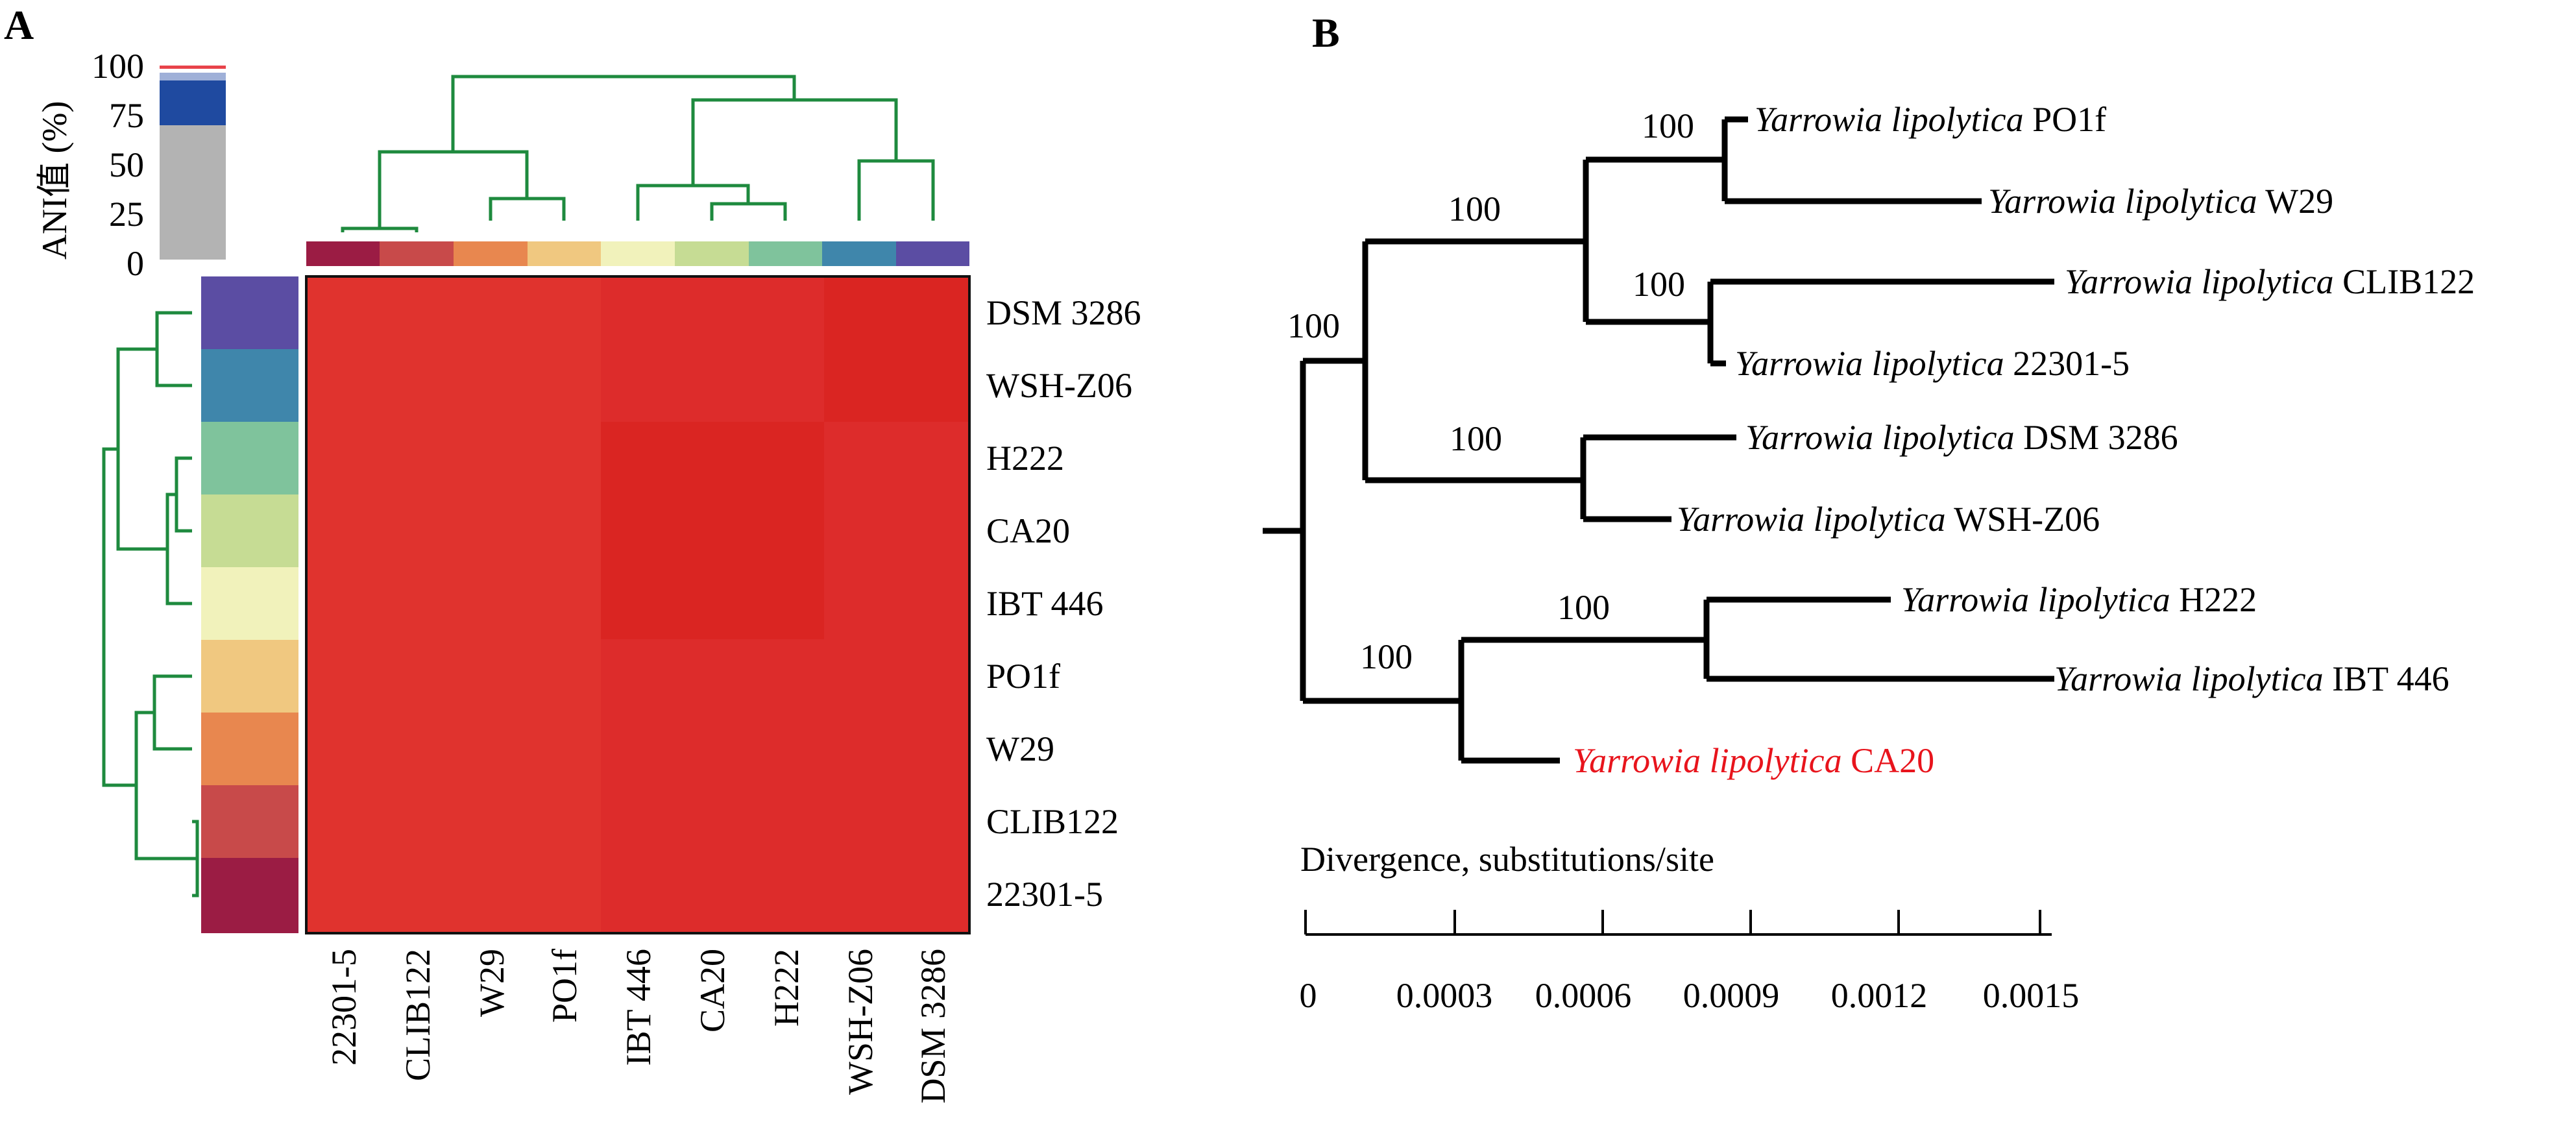 This screenshot has width=2576, height=1135. Describe the element at coordinates (249, 676) in the screenshot. I see `row-swatch-po1f` at that location.